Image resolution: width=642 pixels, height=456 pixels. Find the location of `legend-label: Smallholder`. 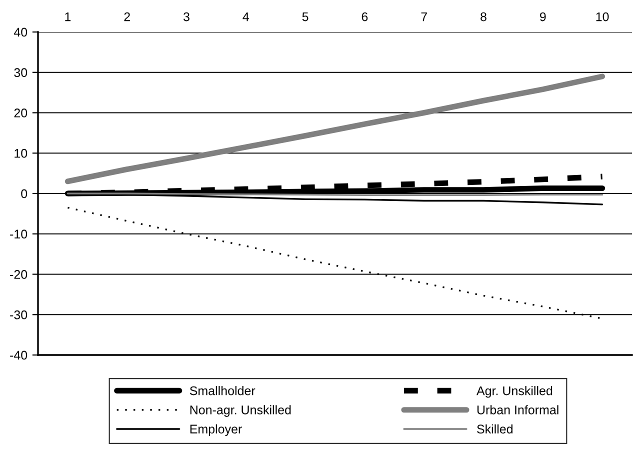

legend-label: Smallholder is located at coordinates (223, 391).